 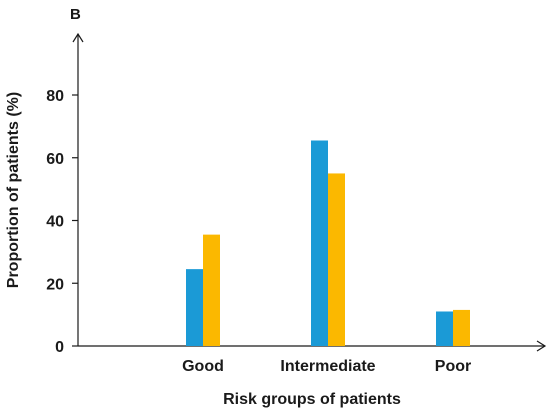 I want to click on y-ticks: 0 20 40 60 80, so click(x=62, y=222).